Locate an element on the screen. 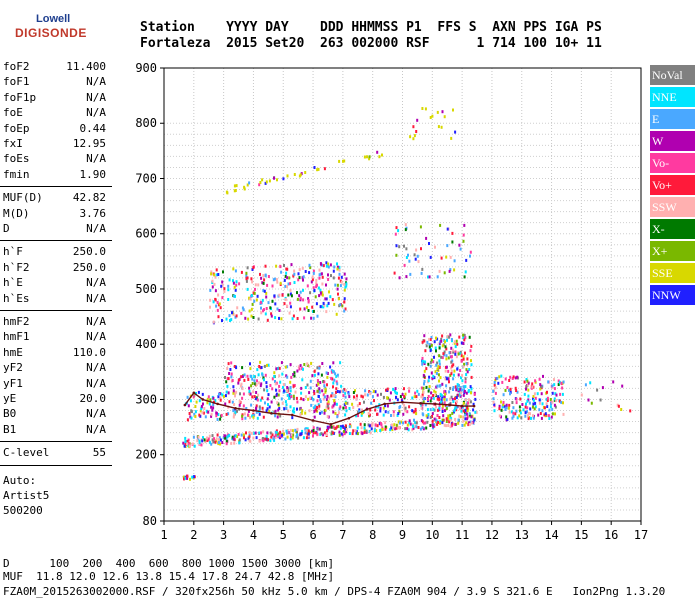 The image size is (700, 600). x-tick-label: 6 is located at coordinates (312, 535).